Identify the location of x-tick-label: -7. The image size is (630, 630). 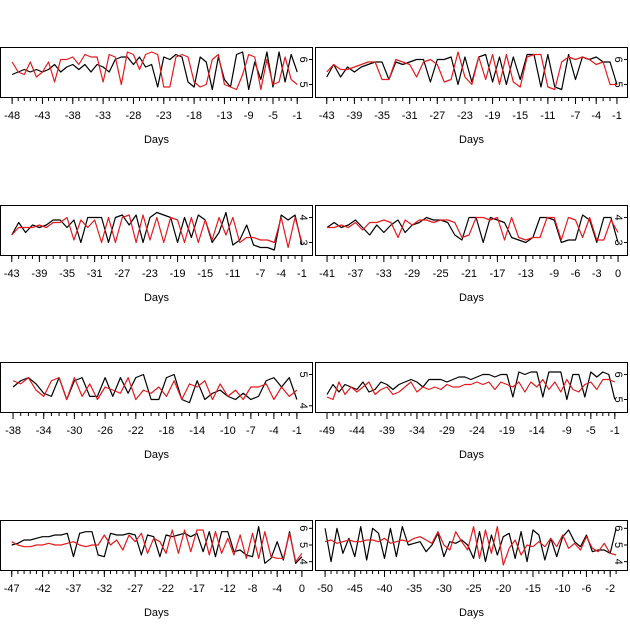
(251, 431).